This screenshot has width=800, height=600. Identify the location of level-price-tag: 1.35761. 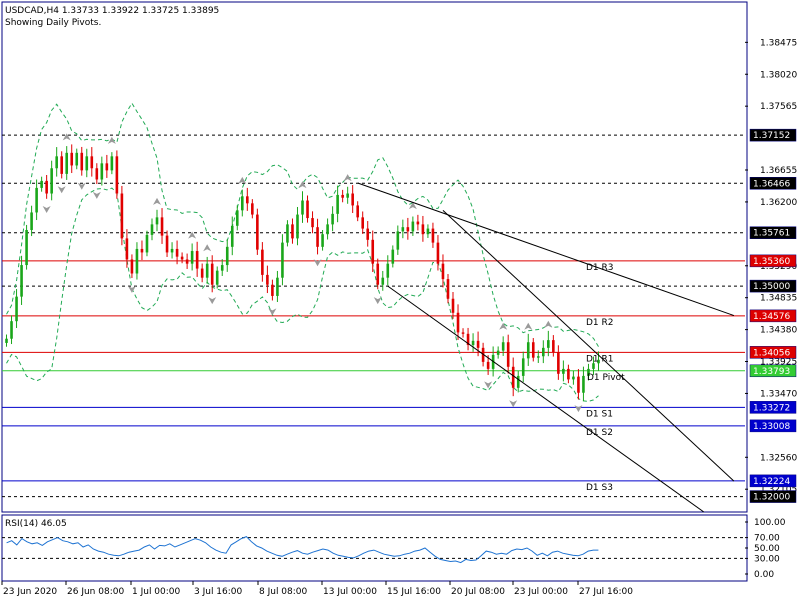
(771, 234).